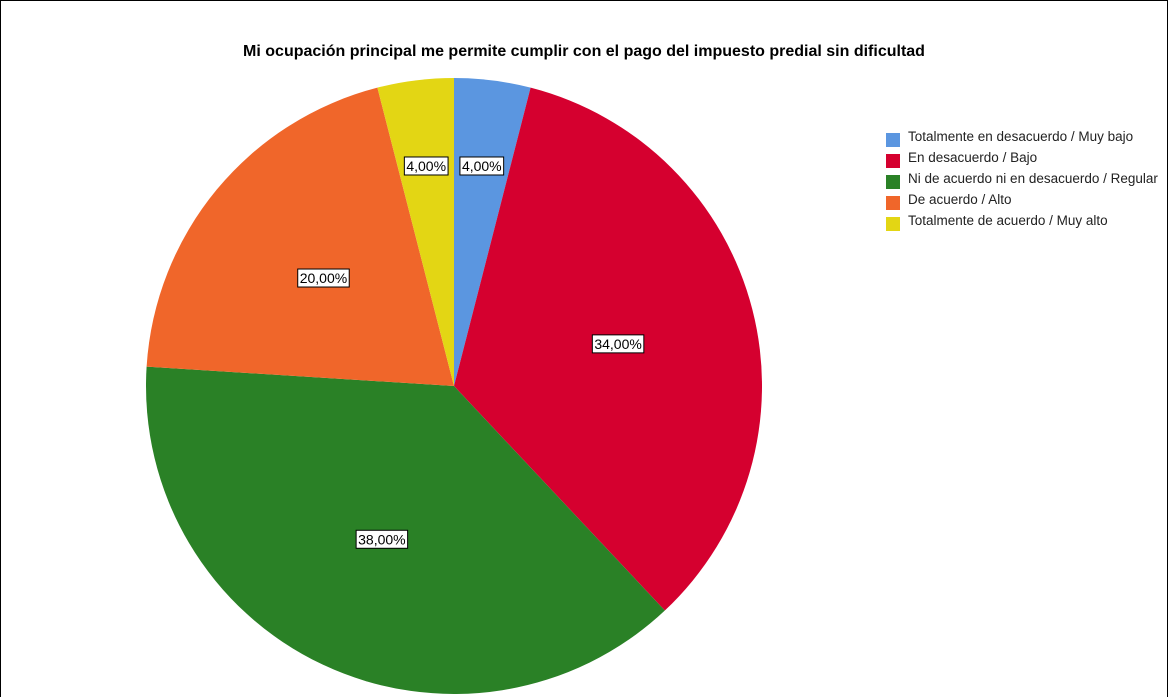  What do you see at coordinates (1027, 201) in the screenshot?
I see `legend-item: De acuerdo / Alto` at bounding box center [1027, 201].